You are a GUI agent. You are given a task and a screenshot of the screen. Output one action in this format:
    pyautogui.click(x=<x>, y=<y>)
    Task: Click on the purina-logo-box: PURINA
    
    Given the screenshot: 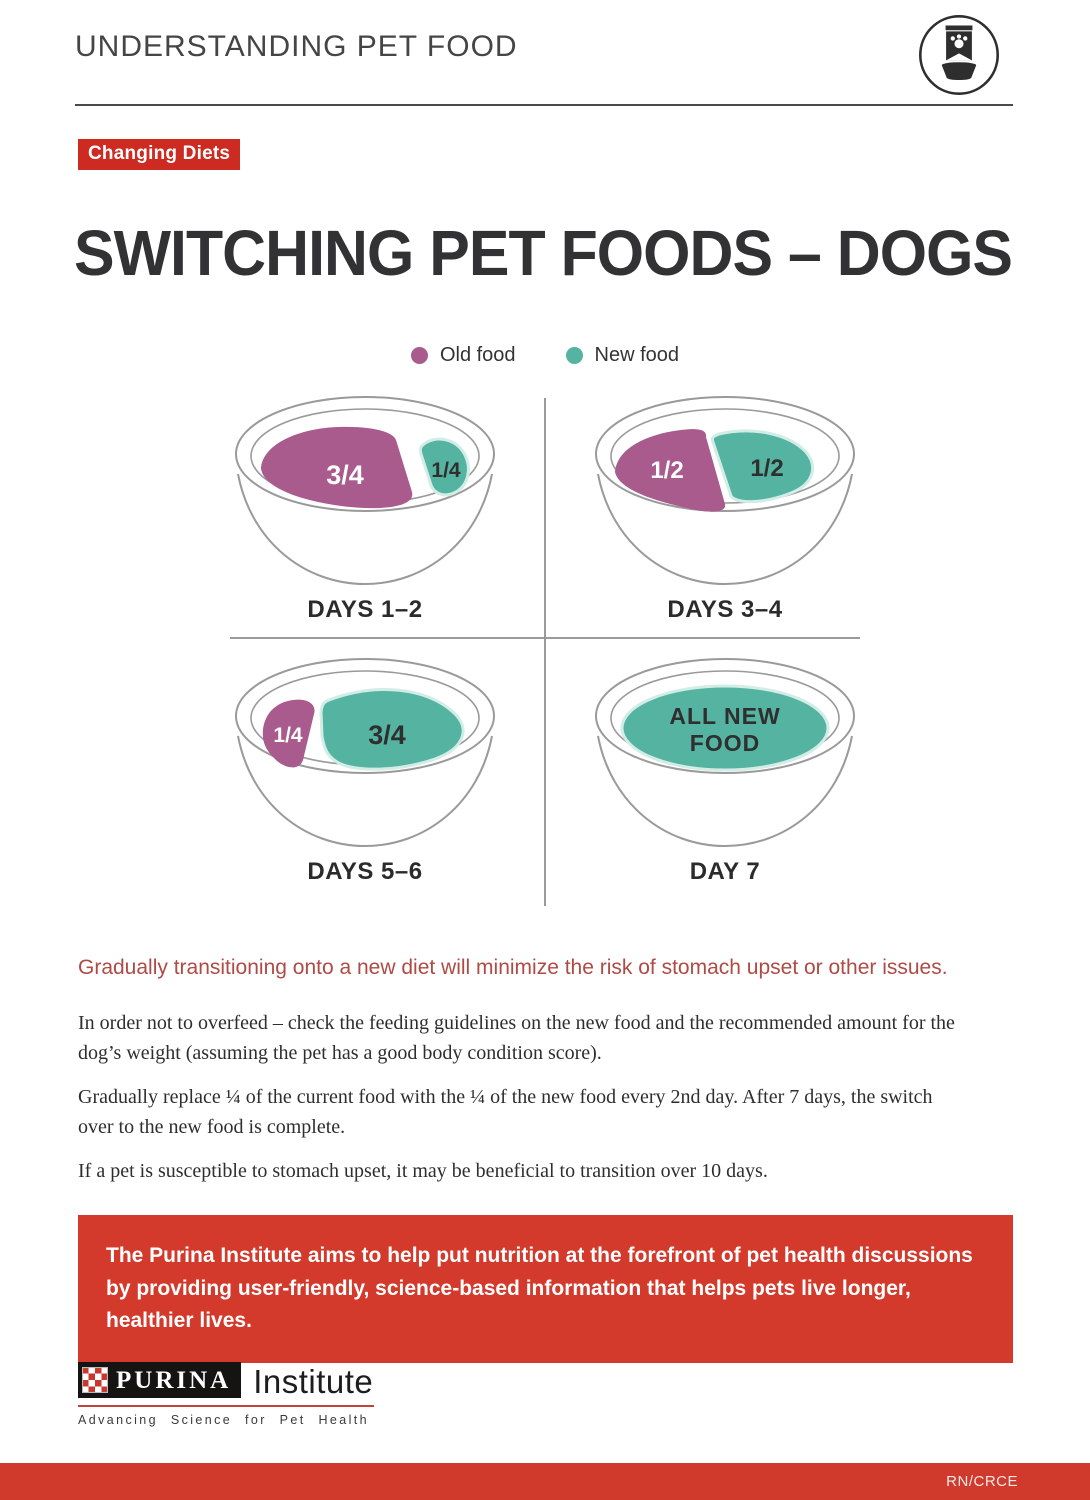 What is the action you would take?
    pyautogui.click(x=160, y=1380)
    